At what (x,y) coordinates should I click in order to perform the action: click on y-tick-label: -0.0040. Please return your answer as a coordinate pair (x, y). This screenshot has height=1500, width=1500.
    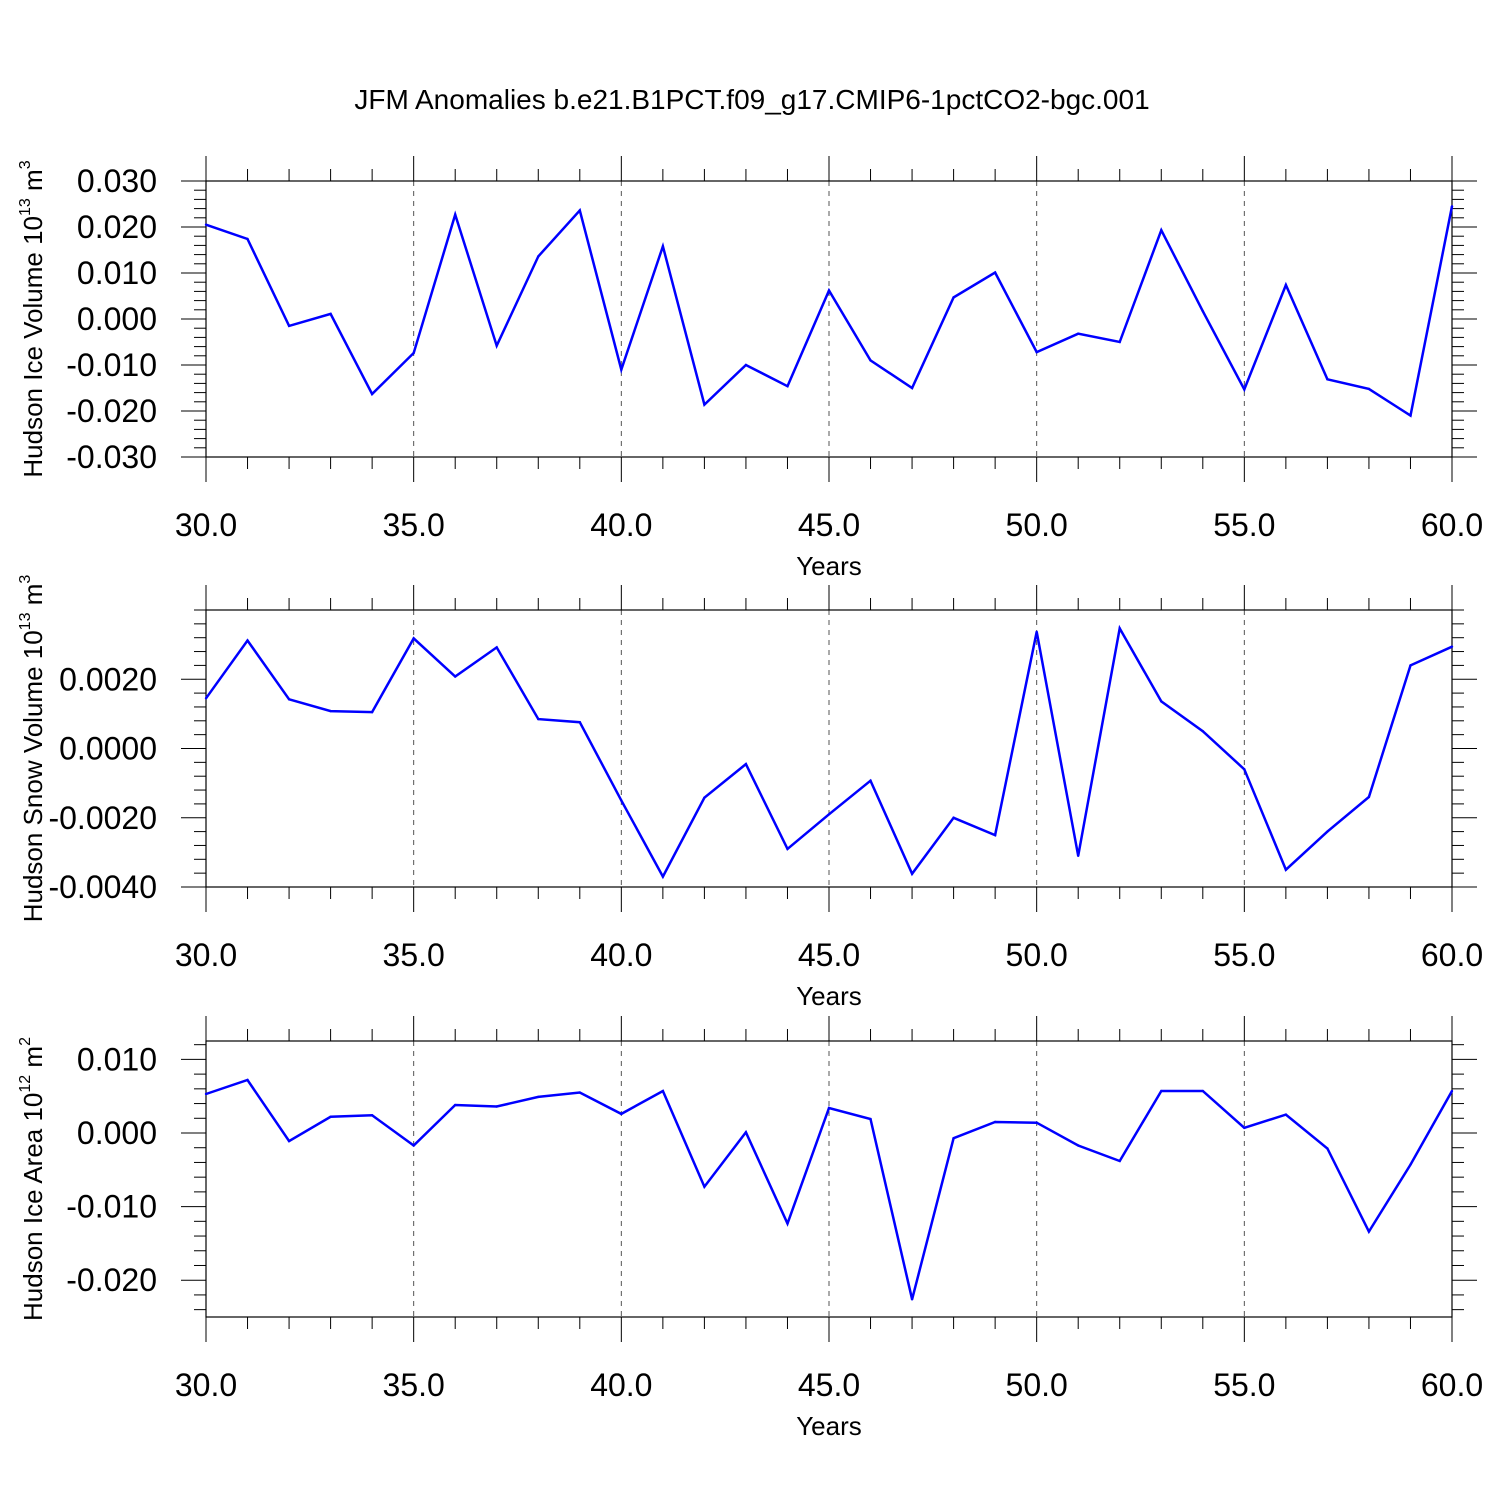
    Looking at the image, I should click on (102, 887).